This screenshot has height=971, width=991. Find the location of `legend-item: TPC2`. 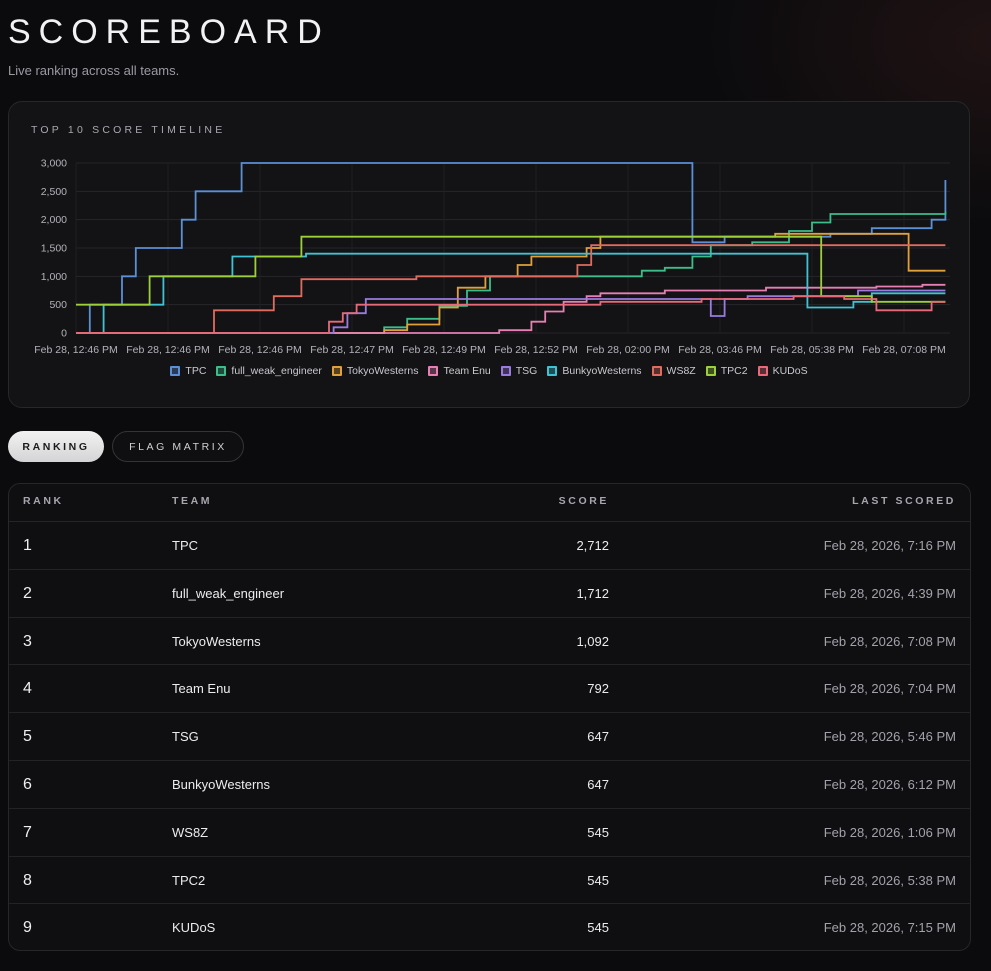

legend-item: TPC2 is located at coordinates (726, 371).